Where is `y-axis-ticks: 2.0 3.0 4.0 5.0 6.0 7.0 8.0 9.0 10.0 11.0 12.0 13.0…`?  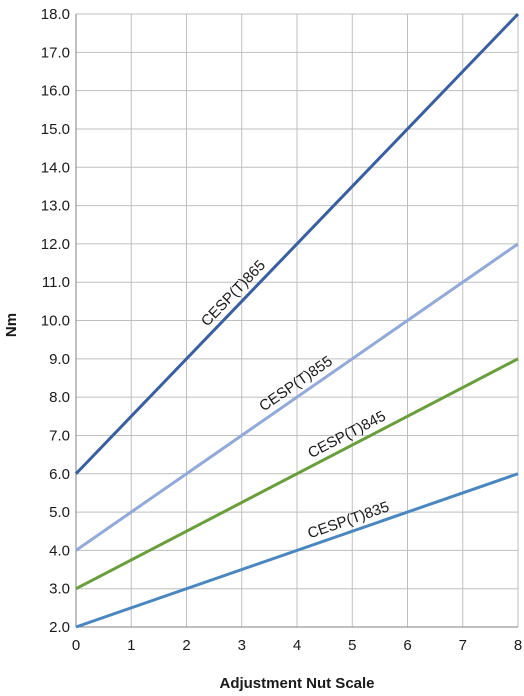 y-axis-ticks: 2.0 3.0 4.0 5.0 6.0 7.0 8.0 9.0 10.0 11.0 12.0 13.0… is located at coordinates (55, 321).